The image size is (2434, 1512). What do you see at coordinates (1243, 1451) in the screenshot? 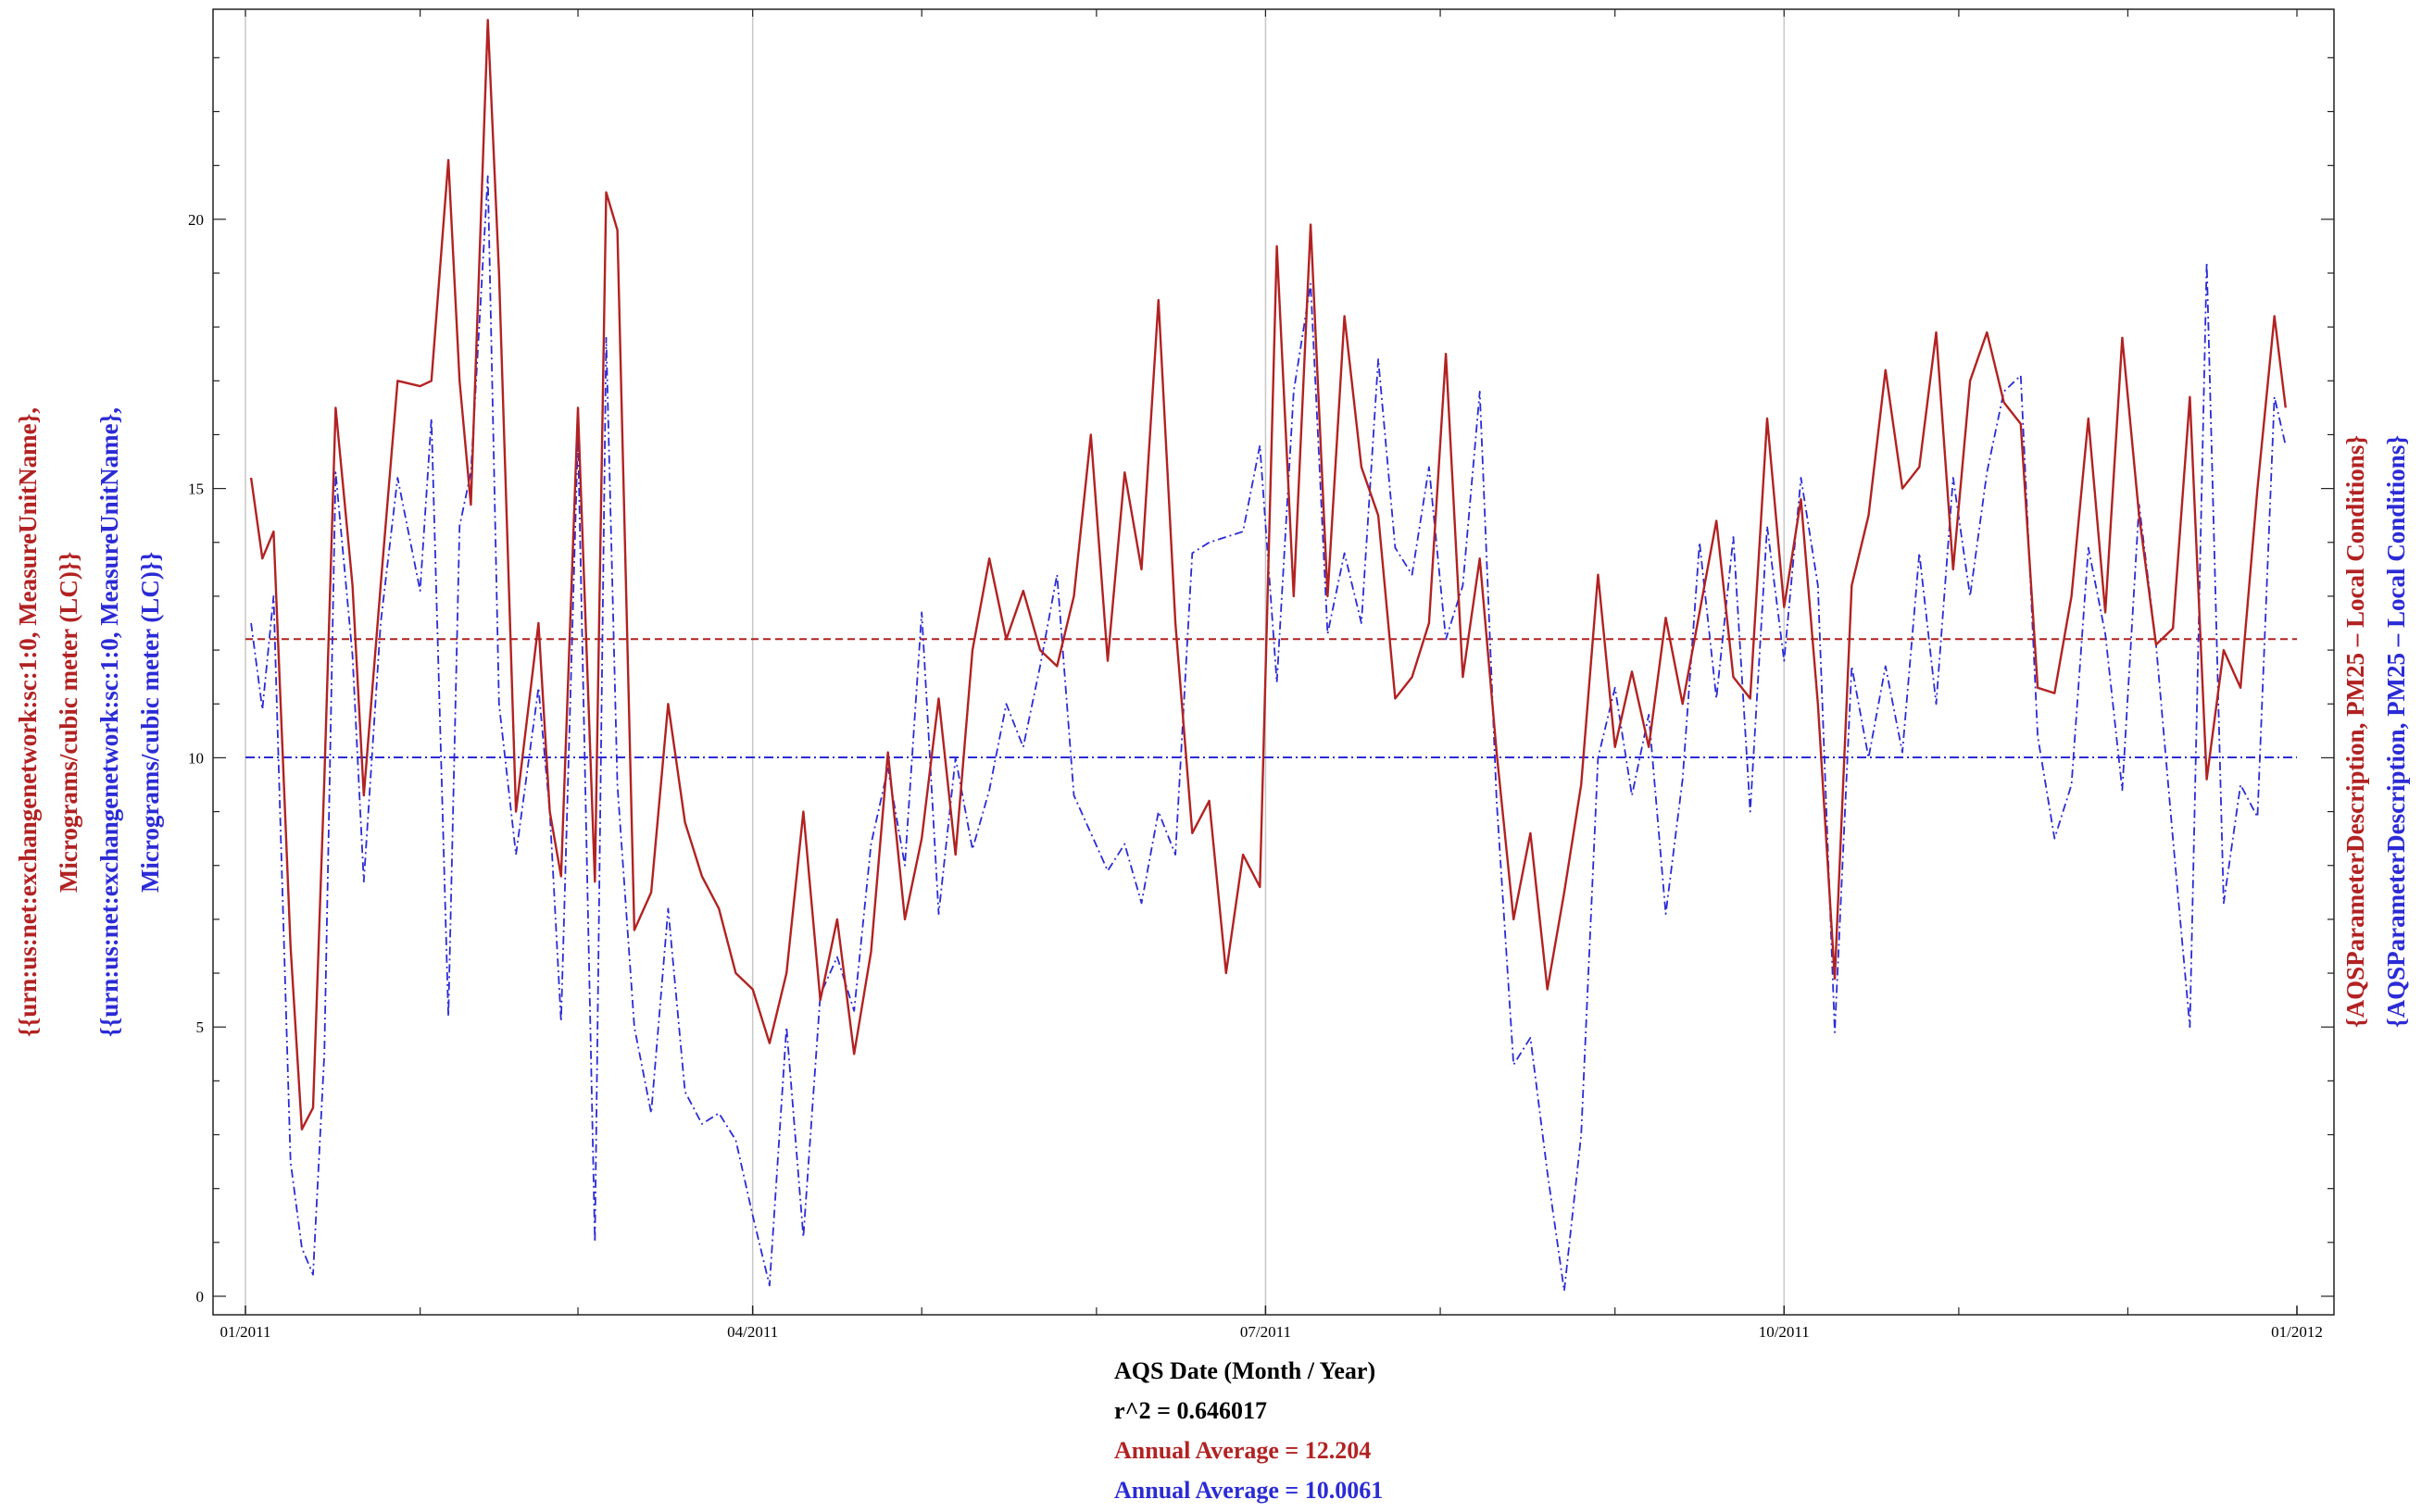
I see `annual-average-red: Annual Average = 12.204` at bounding box center [1243, 1451].